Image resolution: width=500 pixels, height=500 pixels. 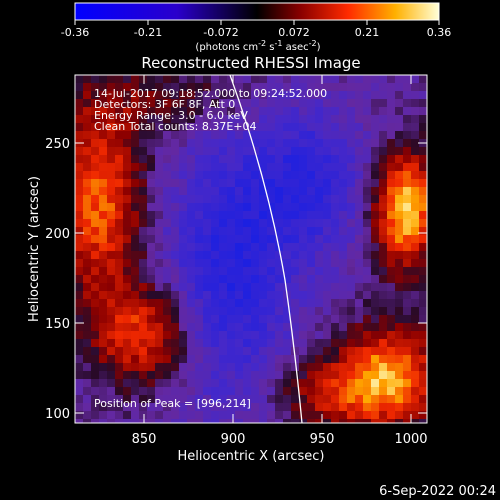 I want to click on y-tick-label: 250, so click(x=57, y=144).